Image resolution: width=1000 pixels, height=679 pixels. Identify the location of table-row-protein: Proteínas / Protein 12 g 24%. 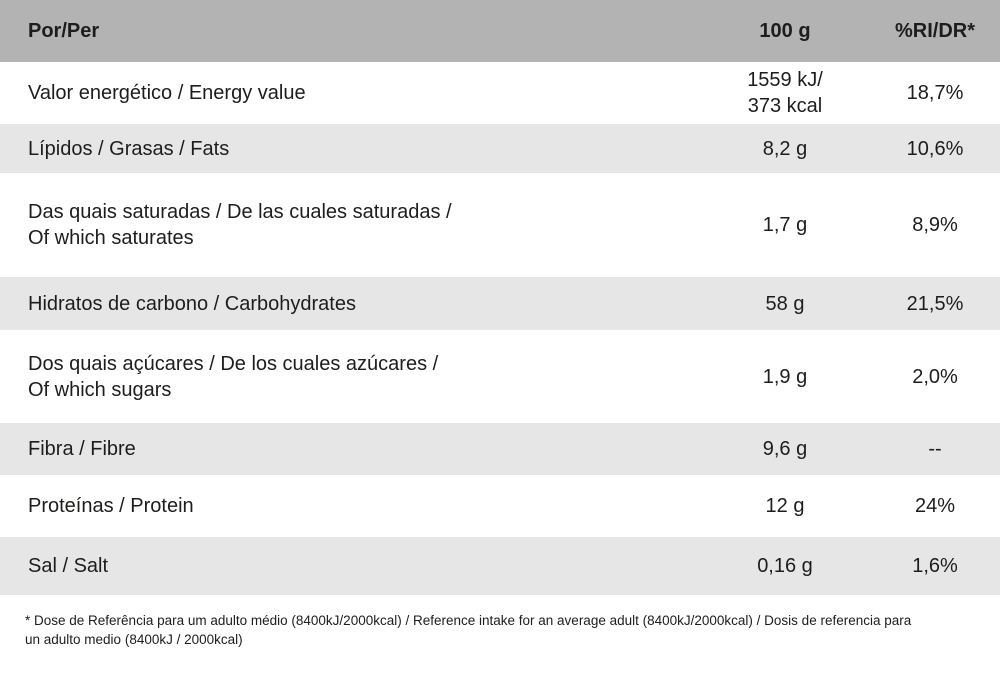
(500, 506).